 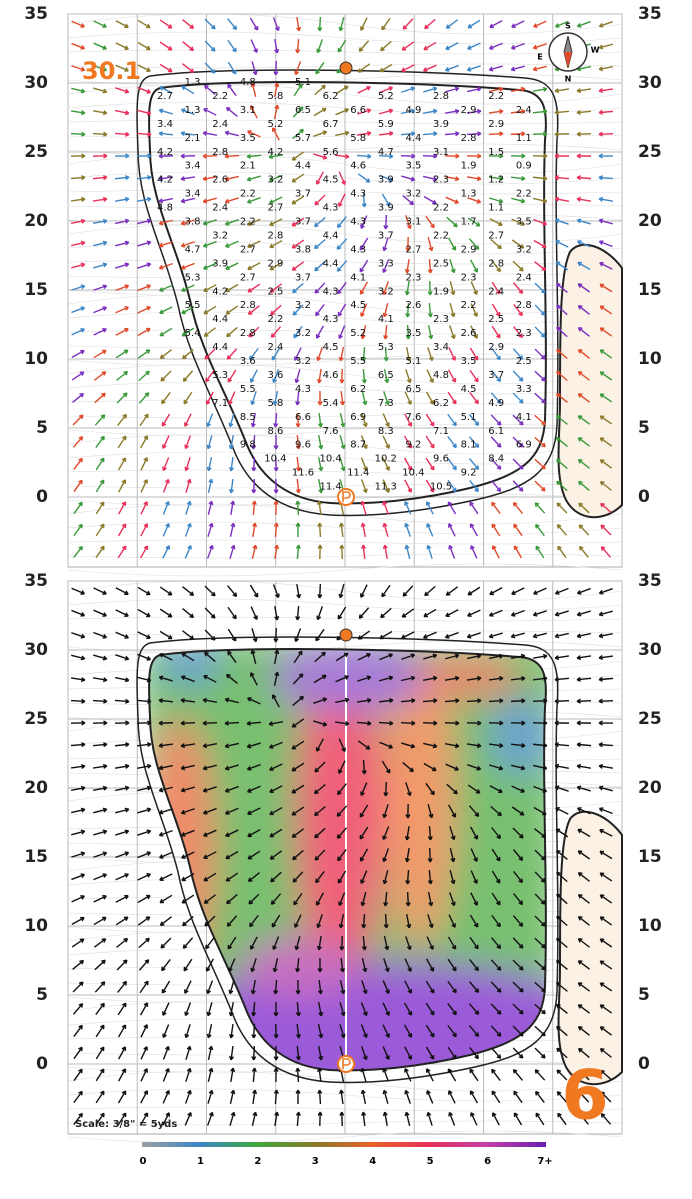 What do you see at coordinates (193, 138) in the screenshot?
I see `slope-value: 2.1` at bounding box center [193, 138].